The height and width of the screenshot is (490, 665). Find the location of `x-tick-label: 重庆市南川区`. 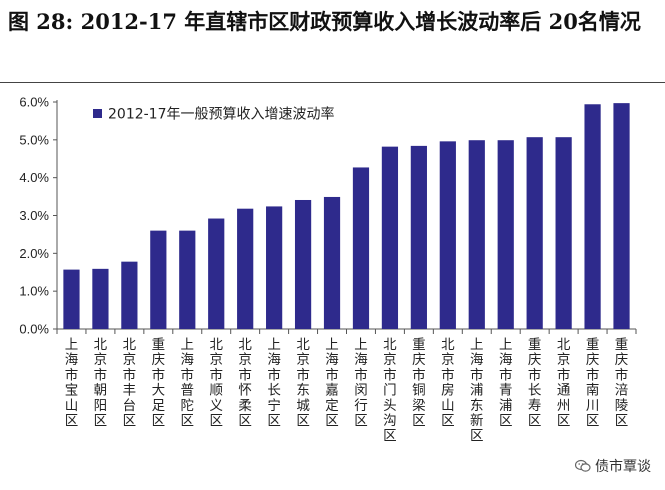

x-tick-label: 重庆市南川区 is located at coordinates (593, 383).